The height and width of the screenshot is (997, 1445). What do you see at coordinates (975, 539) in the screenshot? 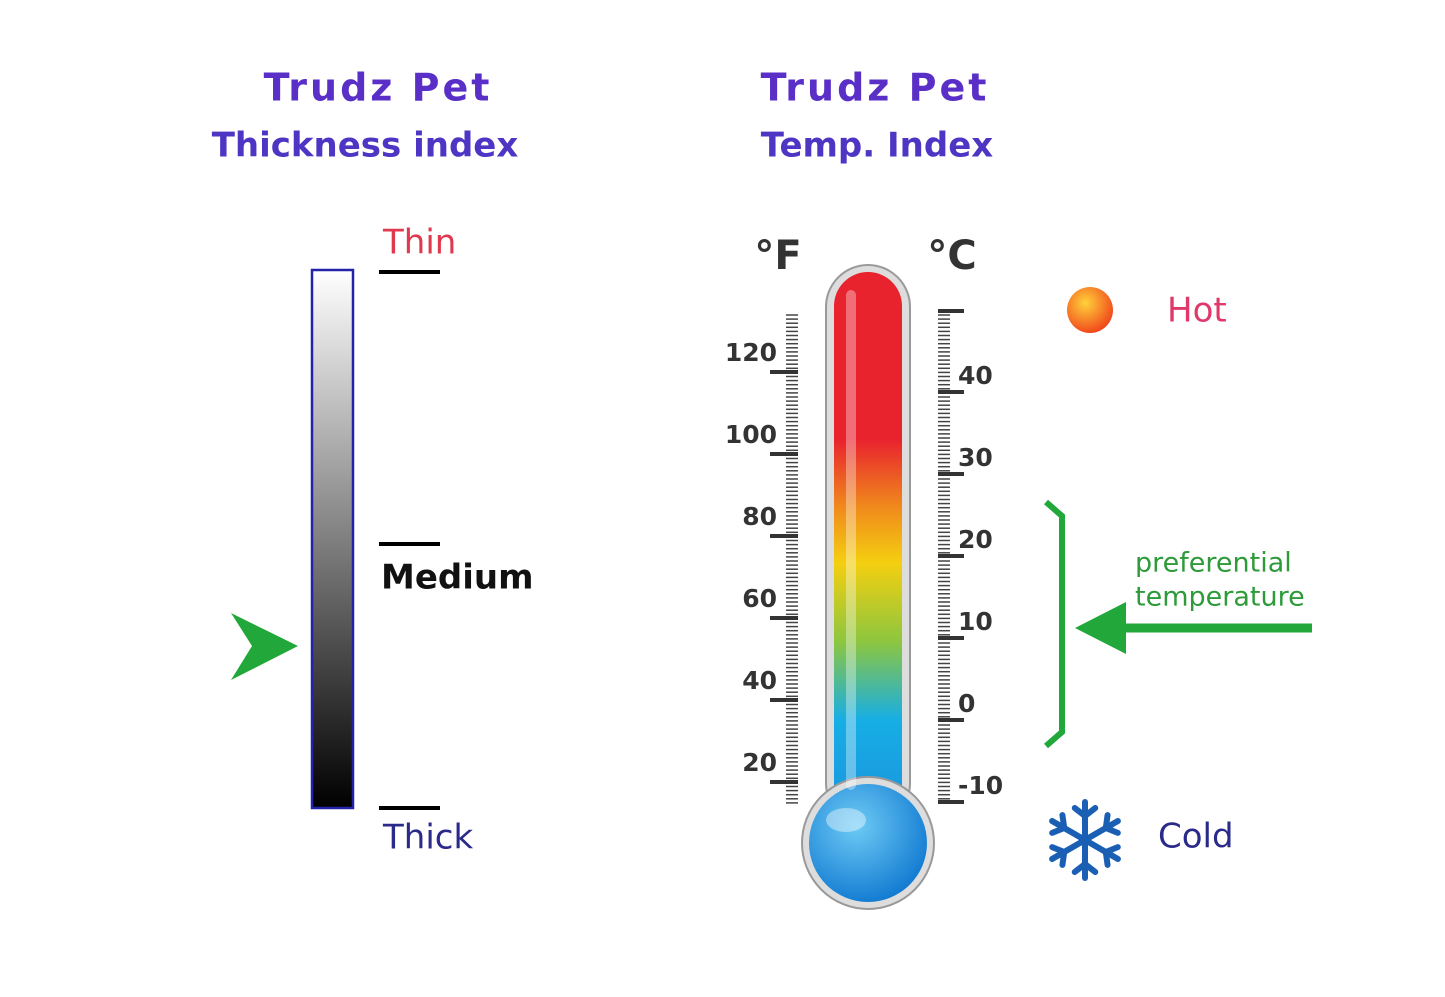
I see `c-tick-label: 20` at bounding box center [975, 539].